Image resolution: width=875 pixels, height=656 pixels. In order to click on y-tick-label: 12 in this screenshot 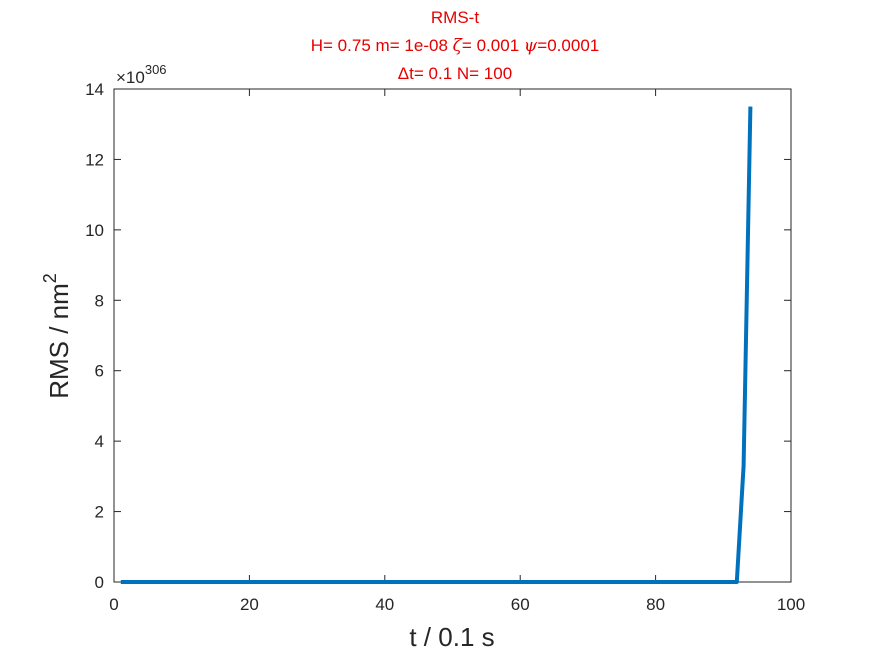, I will do `click(94, 159)`.